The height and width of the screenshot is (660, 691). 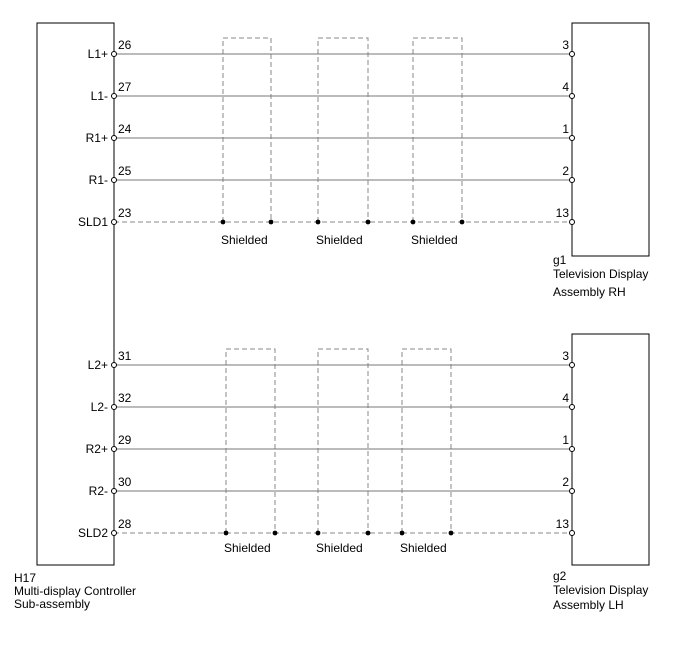 I want to click on controller-pin-number: 23, so click(x=125, y=213).